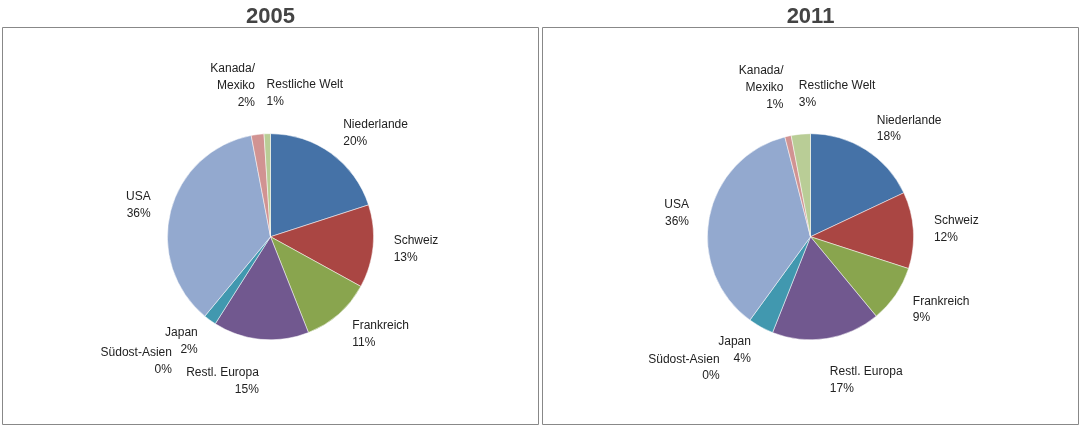  What do you see at coordinates (810, 15) in the screenshot?
I see `chart-title: 2011` at bounding box center [810, 15].